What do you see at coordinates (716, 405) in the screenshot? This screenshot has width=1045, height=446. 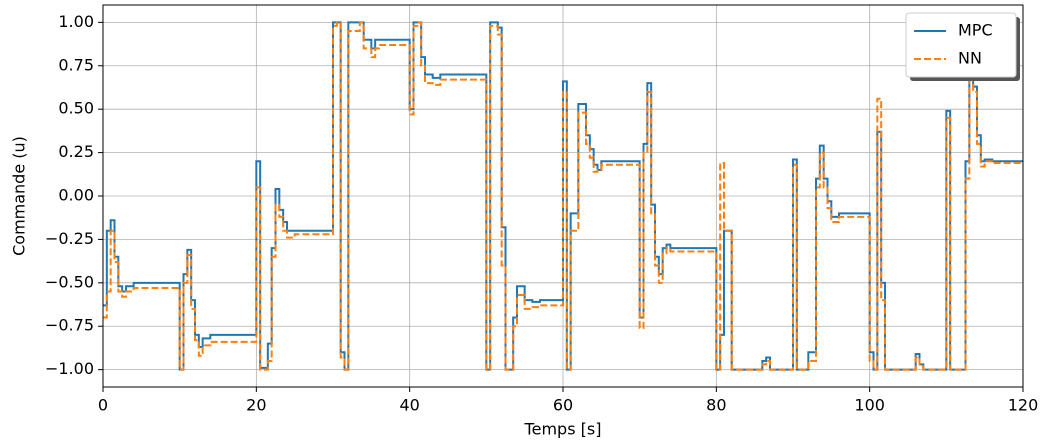 I see `x-tick-label: 80` at bounding box center [716, 405].